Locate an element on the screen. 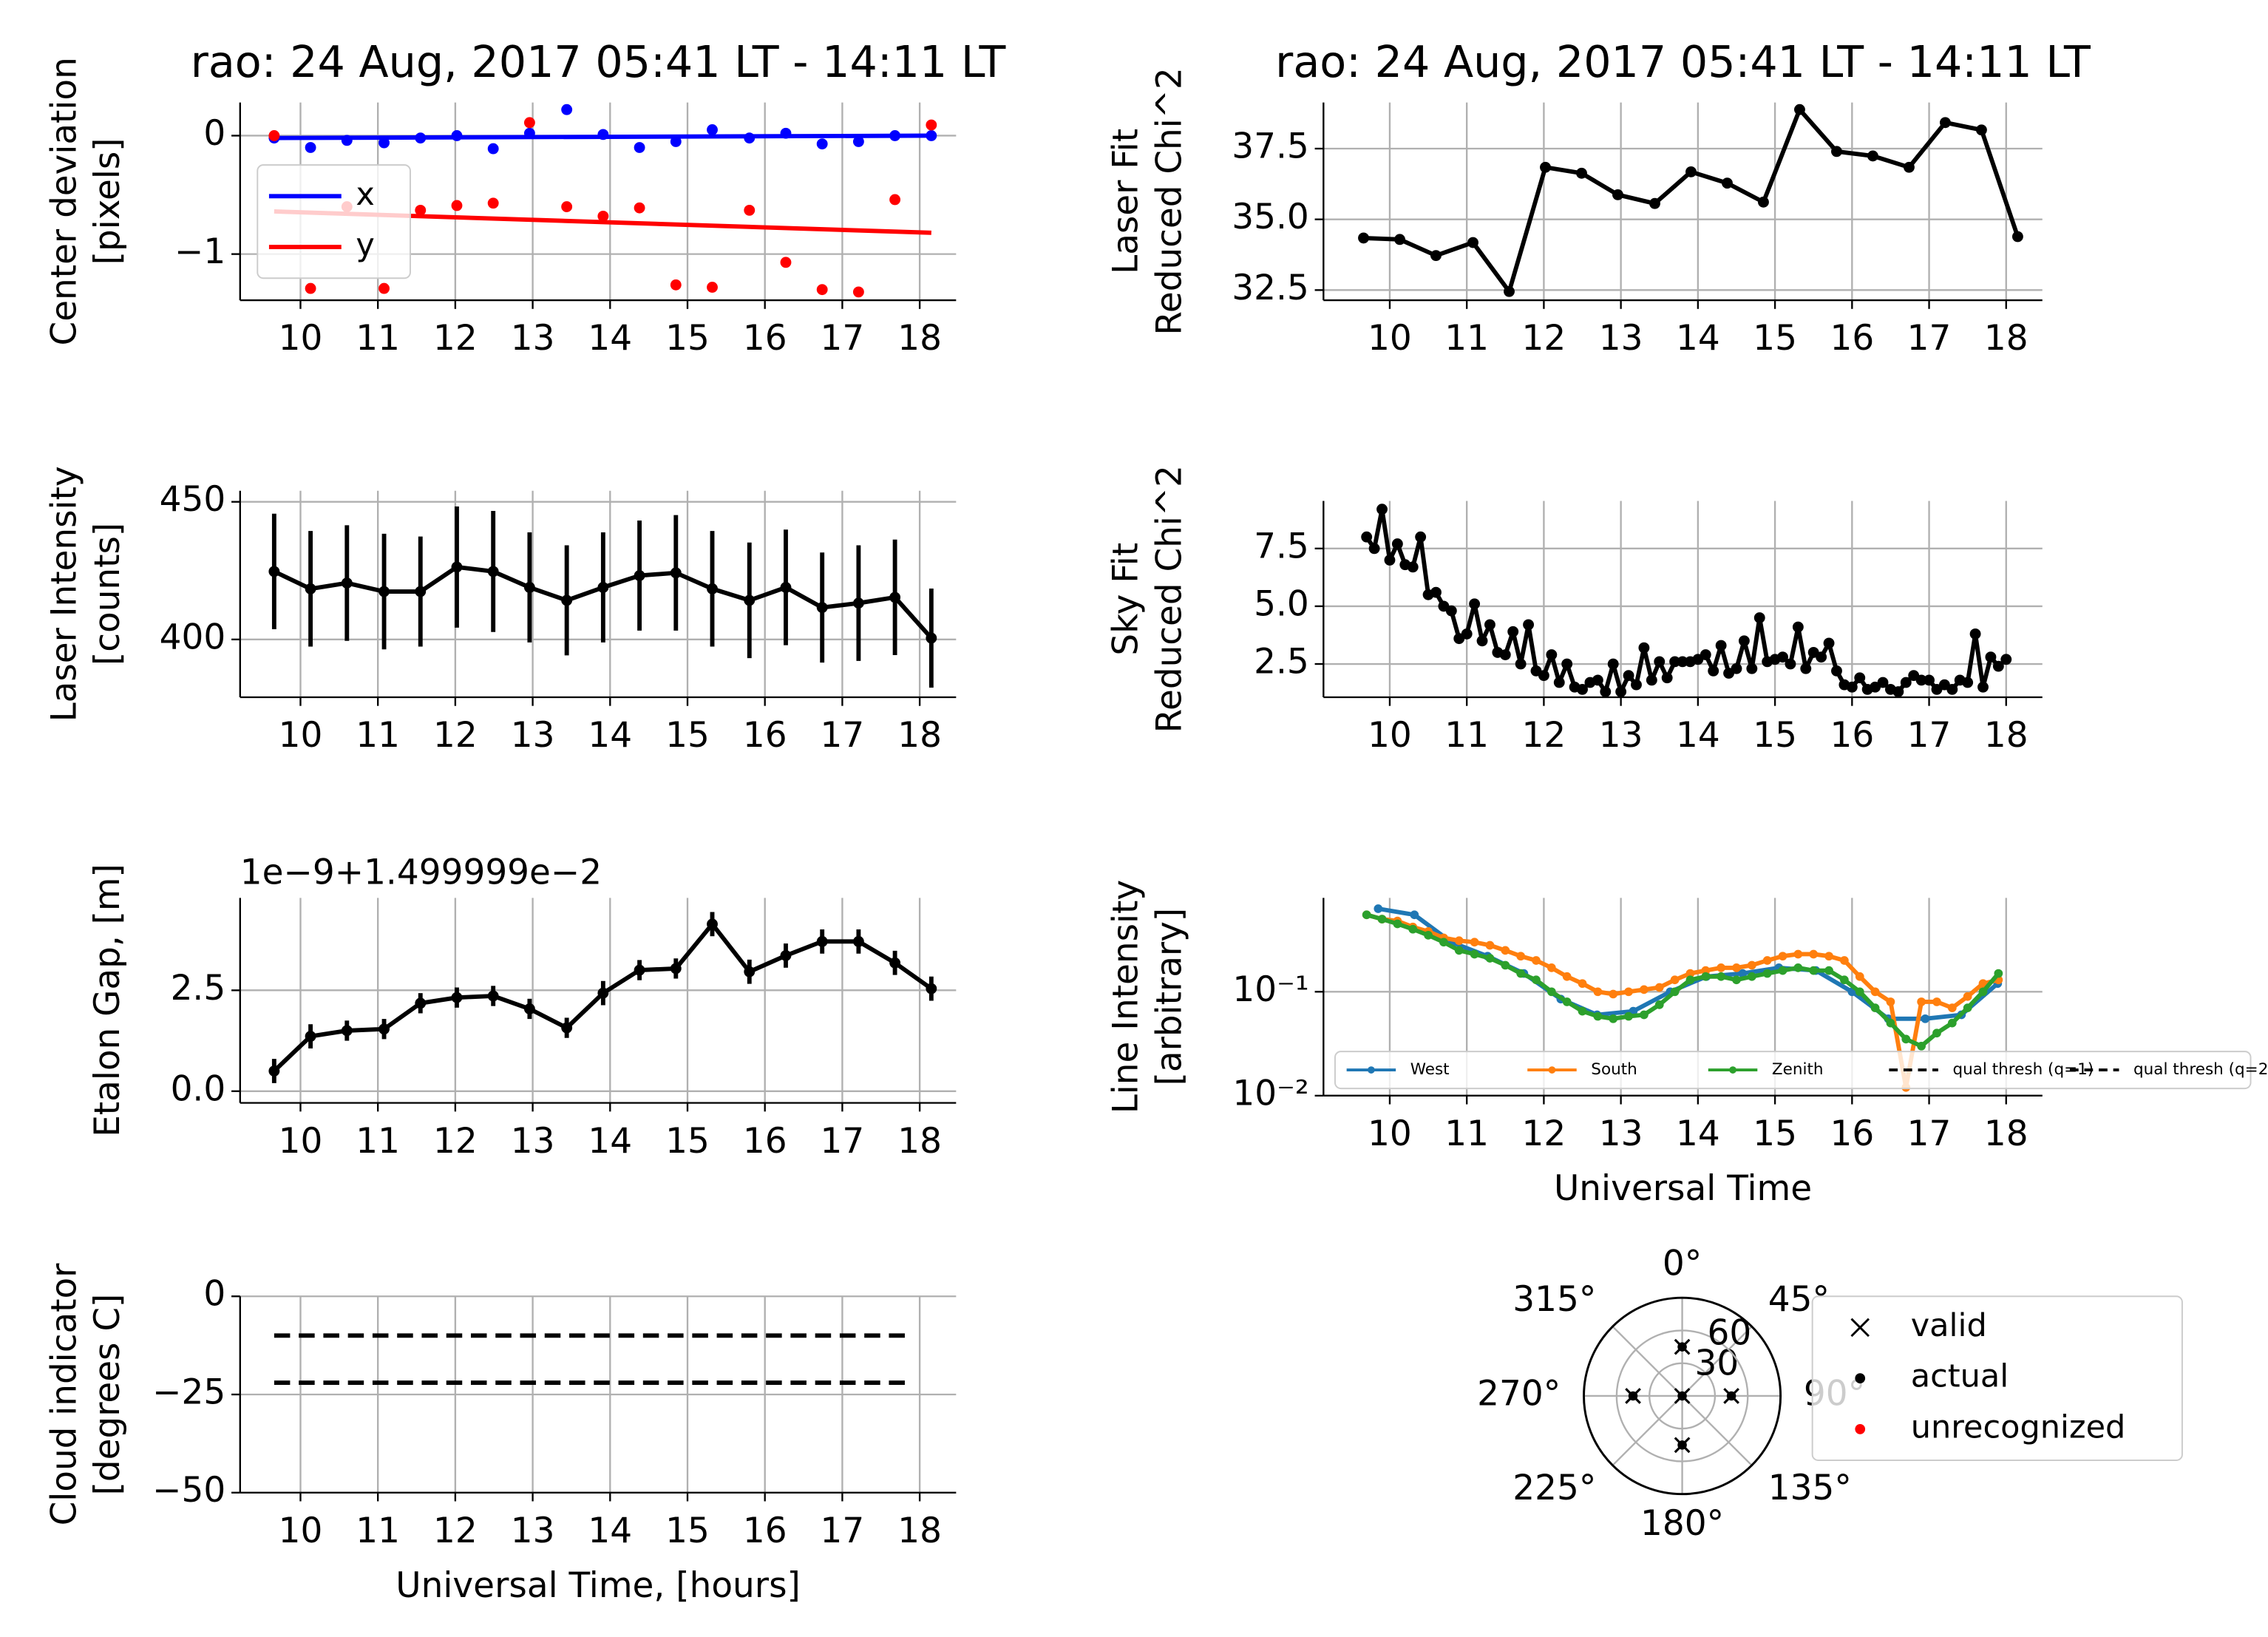 Image resolution: width=2268 pixels, height=1637 pixels. y-tick-label: 0.0 is located at coordinates (198, 1088).